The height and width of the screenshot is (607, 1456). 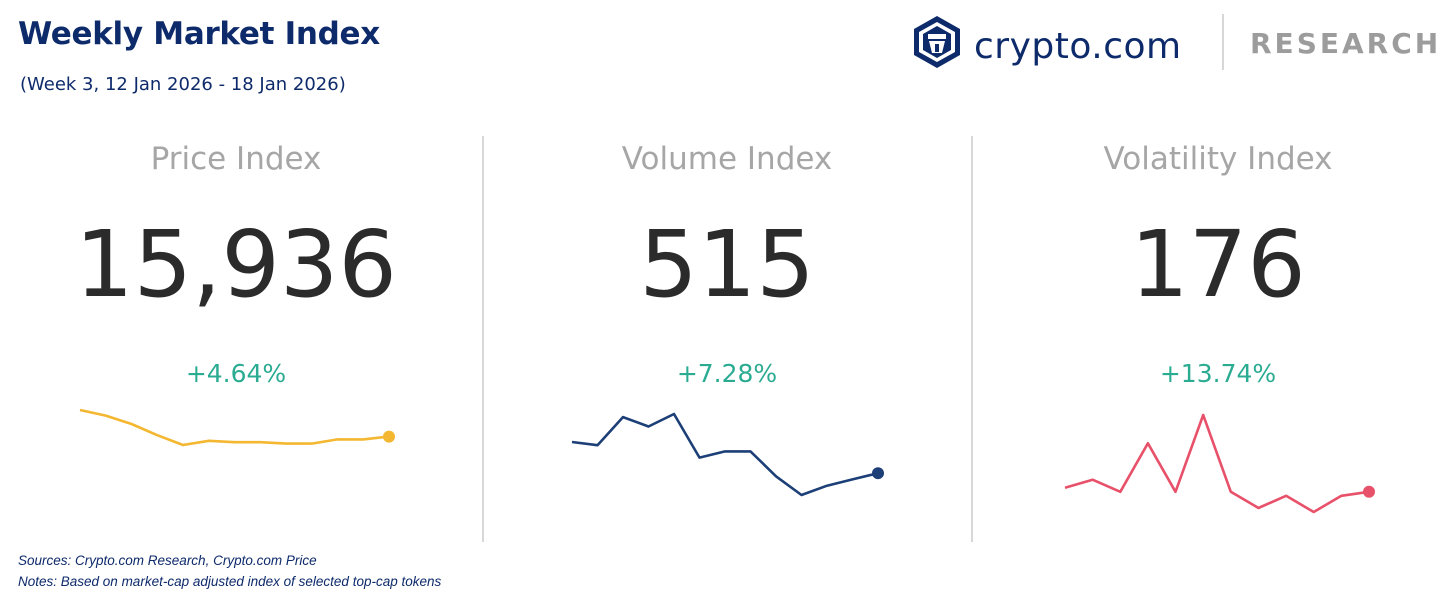 What do you see at coordinates (727, 373) in the screenshot?
I see `panel-change: +7.28%` at bounding box center [727, 373].